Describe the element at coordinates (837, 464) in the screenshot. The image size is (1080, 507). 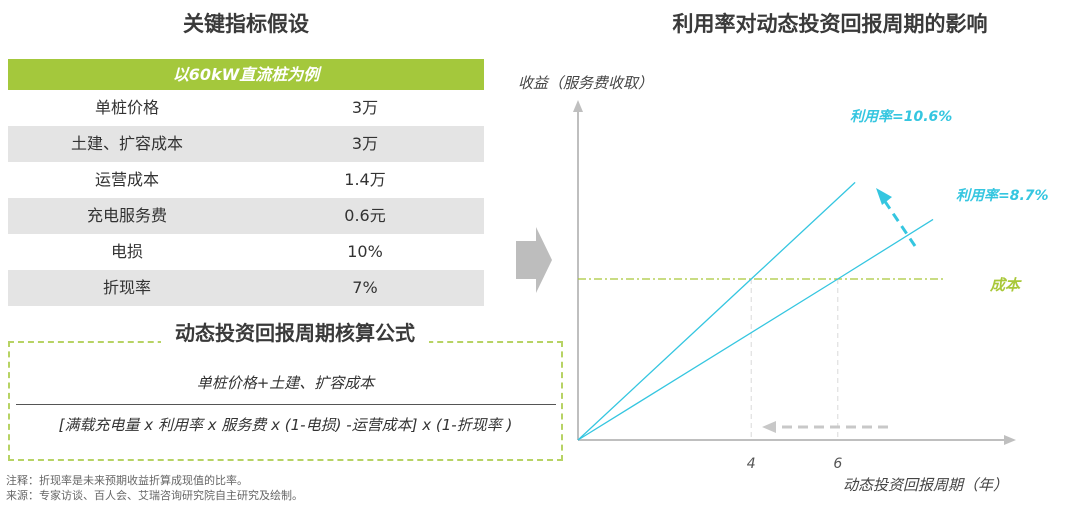
I see `x-tick-label-6: 6` at that location.